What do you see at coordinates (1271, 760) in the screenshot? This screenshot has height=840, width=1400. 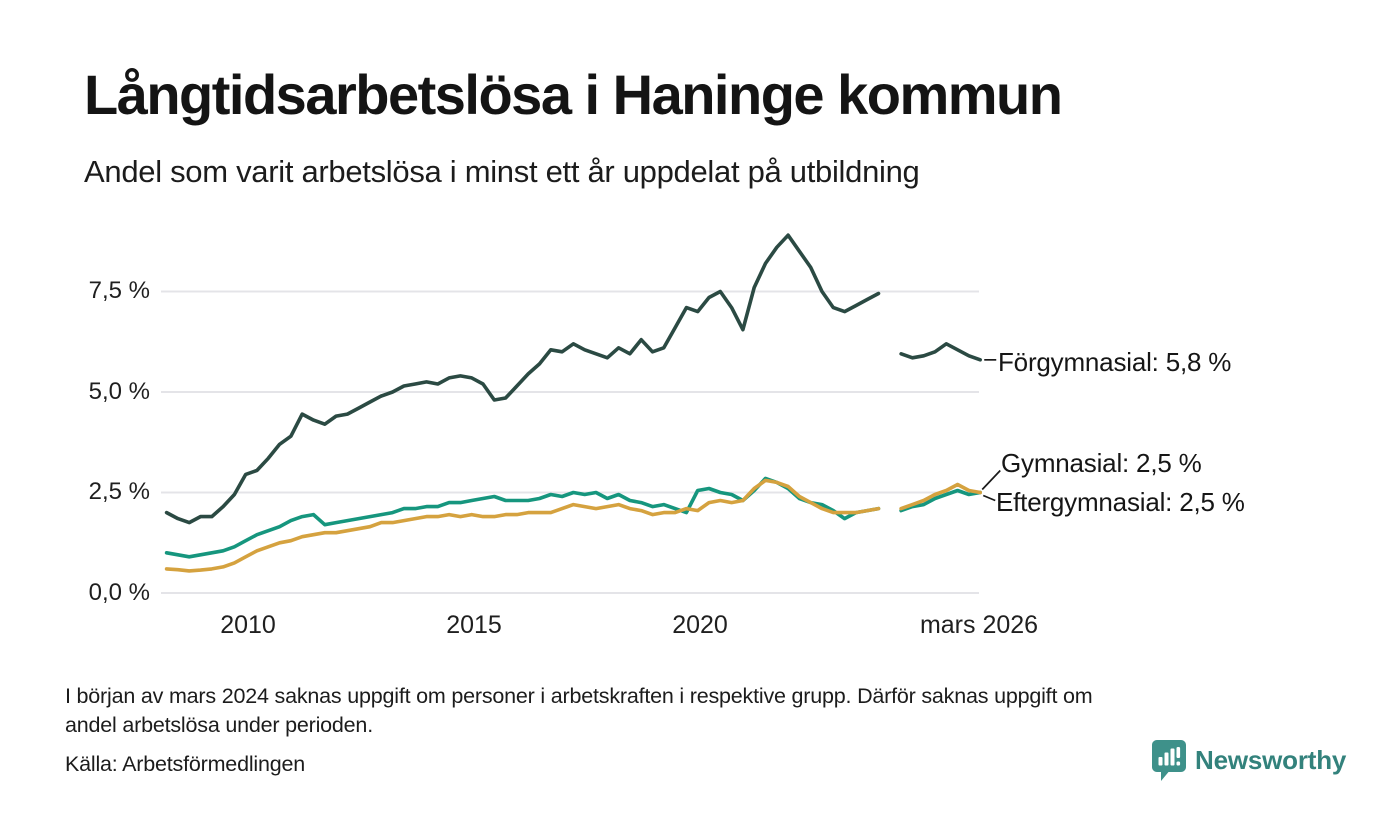 I see `brand-name: Newsworthy` at bounding box center [1271, 760].